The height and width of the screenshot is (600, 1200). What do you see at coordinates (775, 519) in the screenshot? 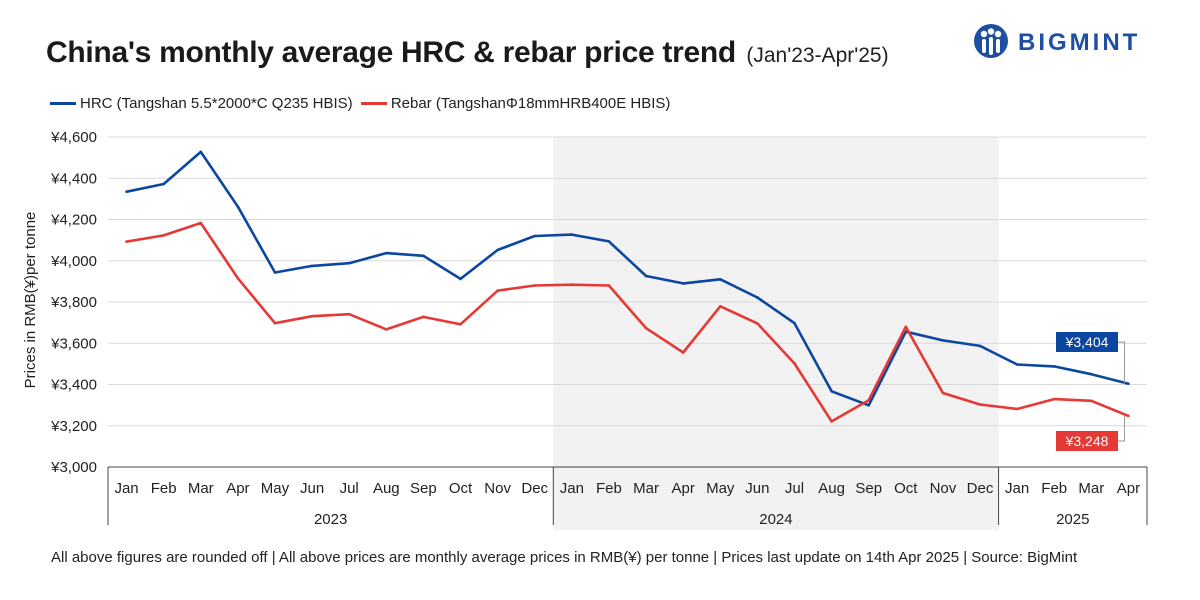
I see `year-label-2024: 2024` at bounding box center [775, 519].